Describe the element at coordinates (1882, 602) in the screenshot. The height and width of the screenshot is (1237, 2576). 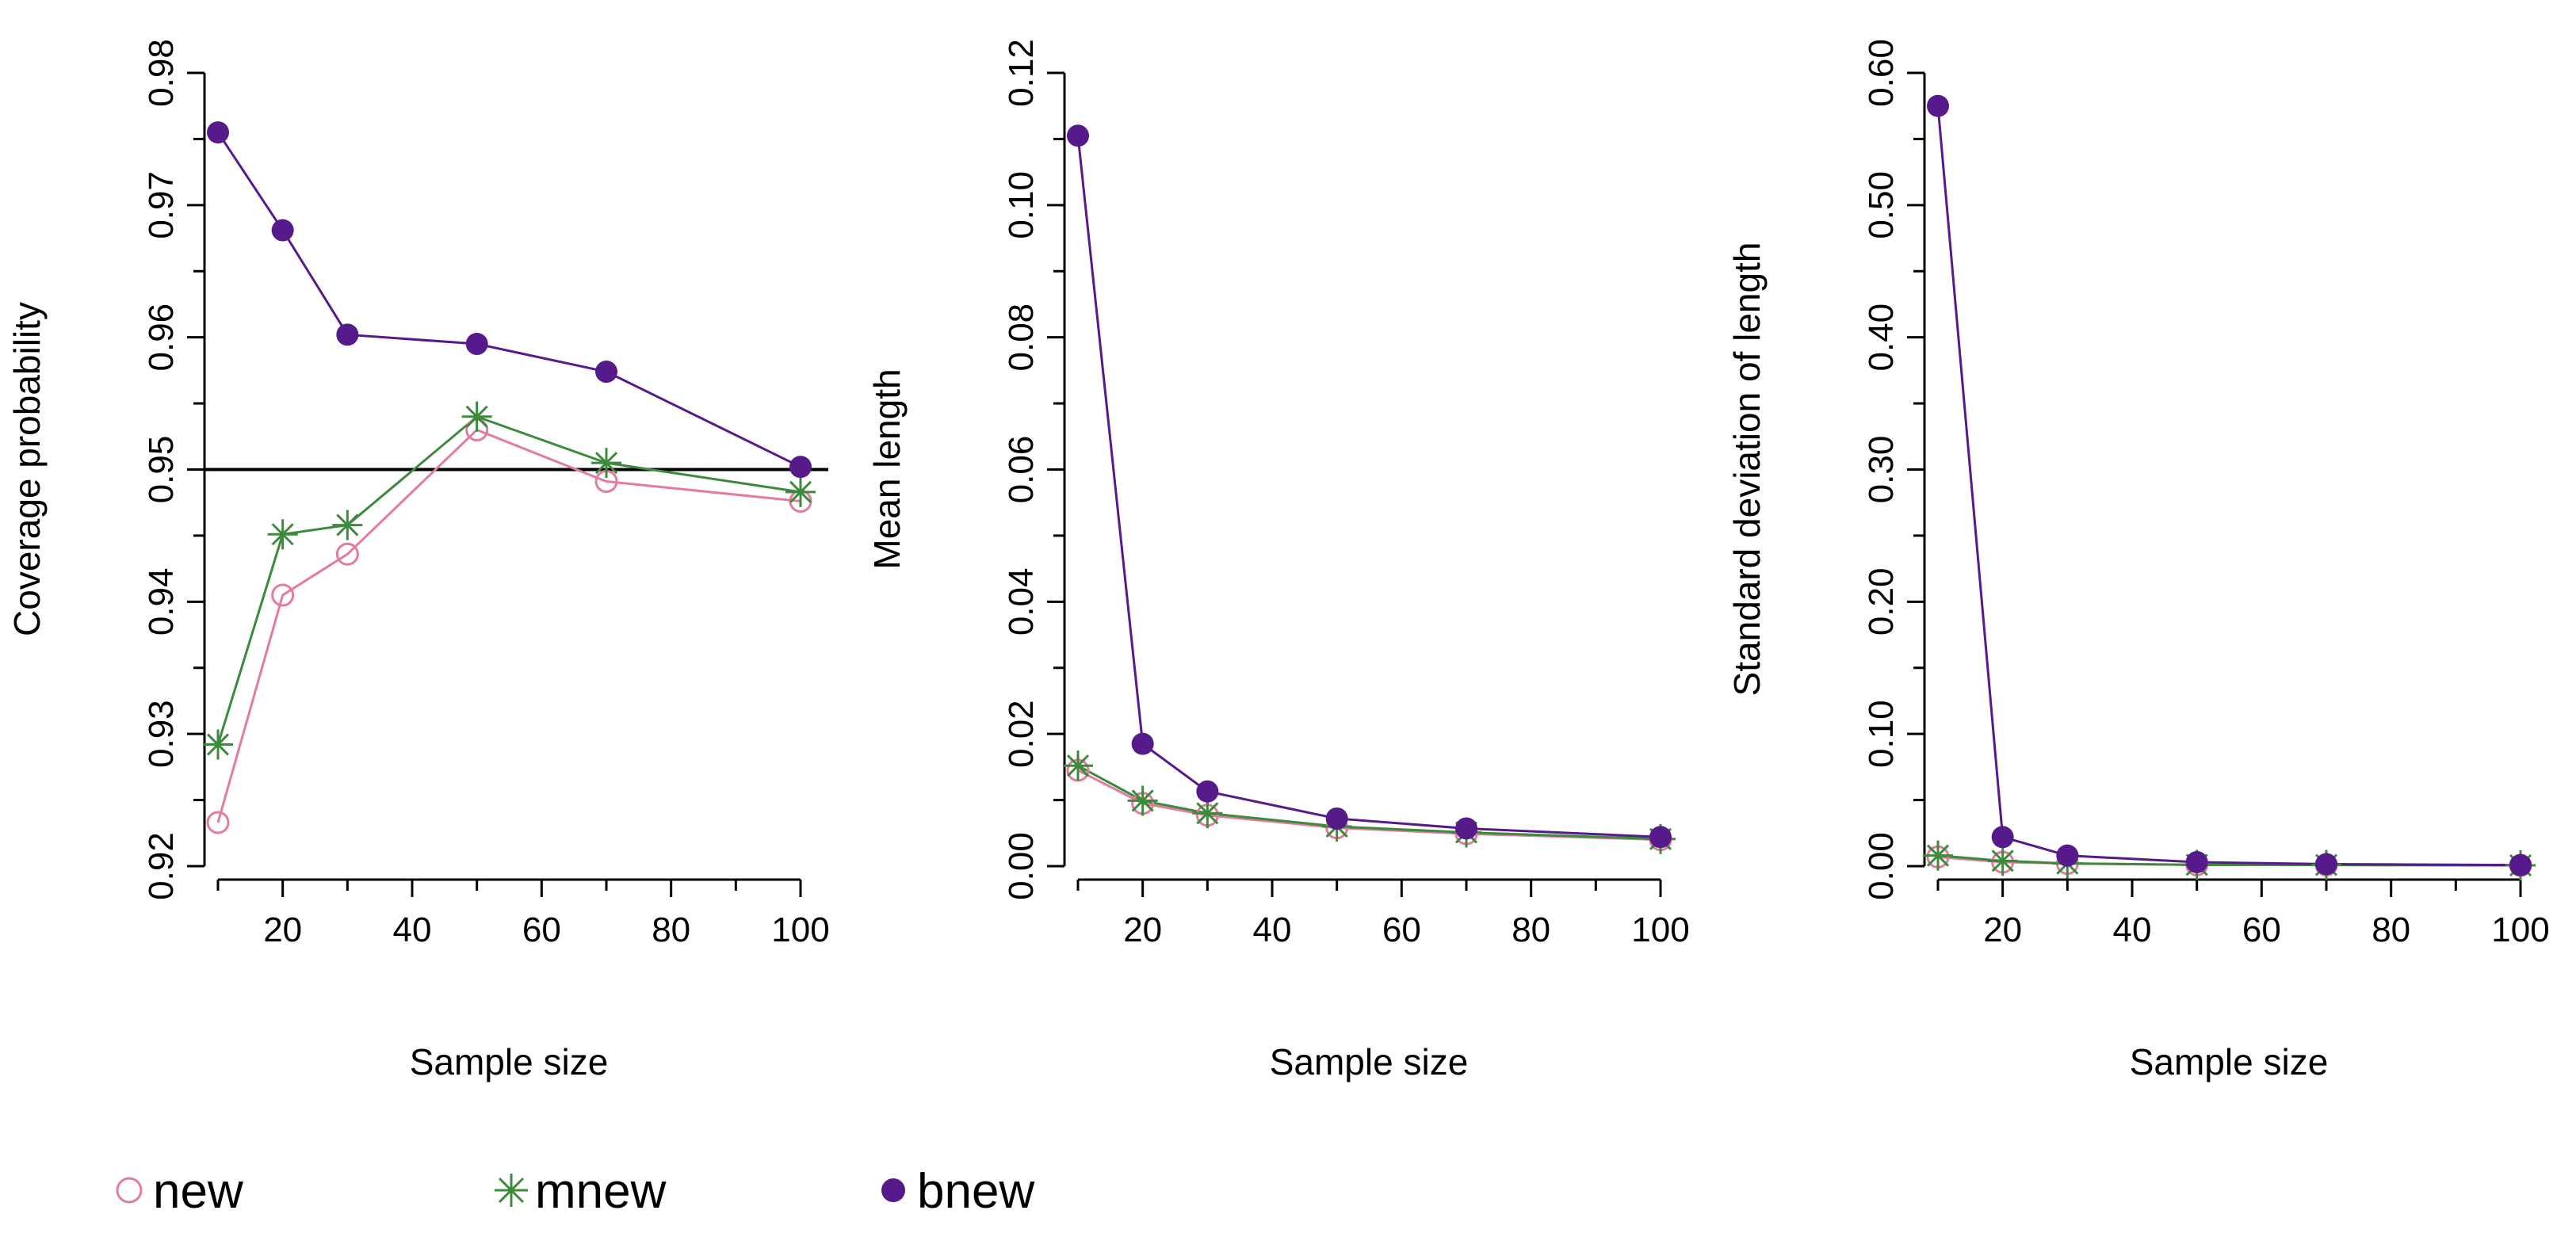
I see `y-tick-label: 0.20` at that location.